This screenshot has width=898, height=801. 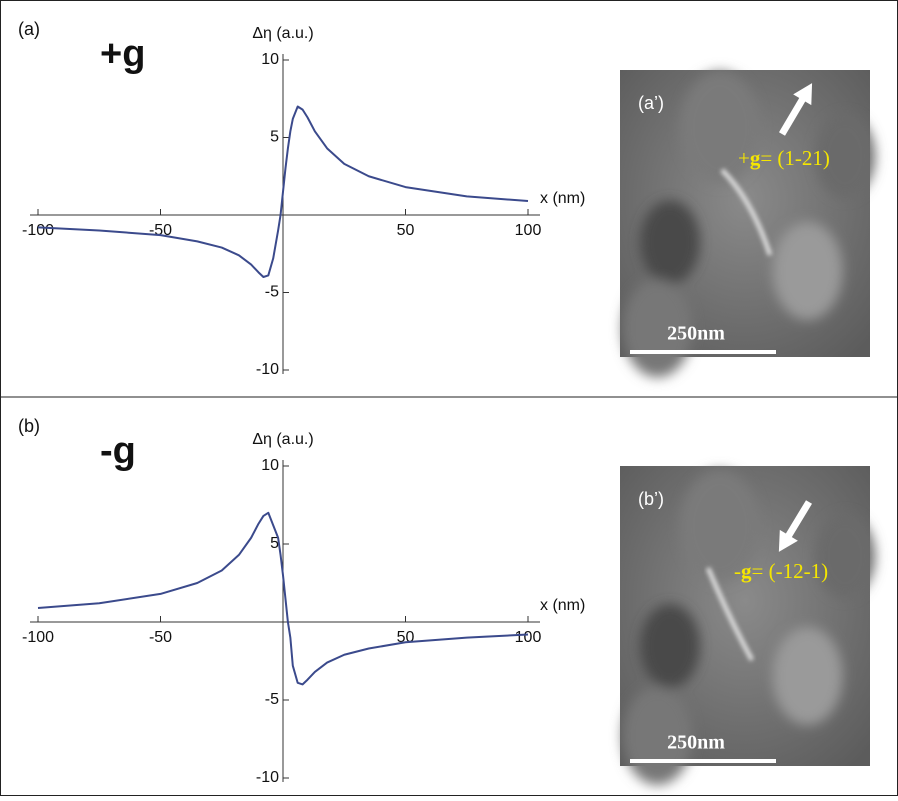 I want to click on g-vector: +g= (1-21), so click(x=784, y=158).